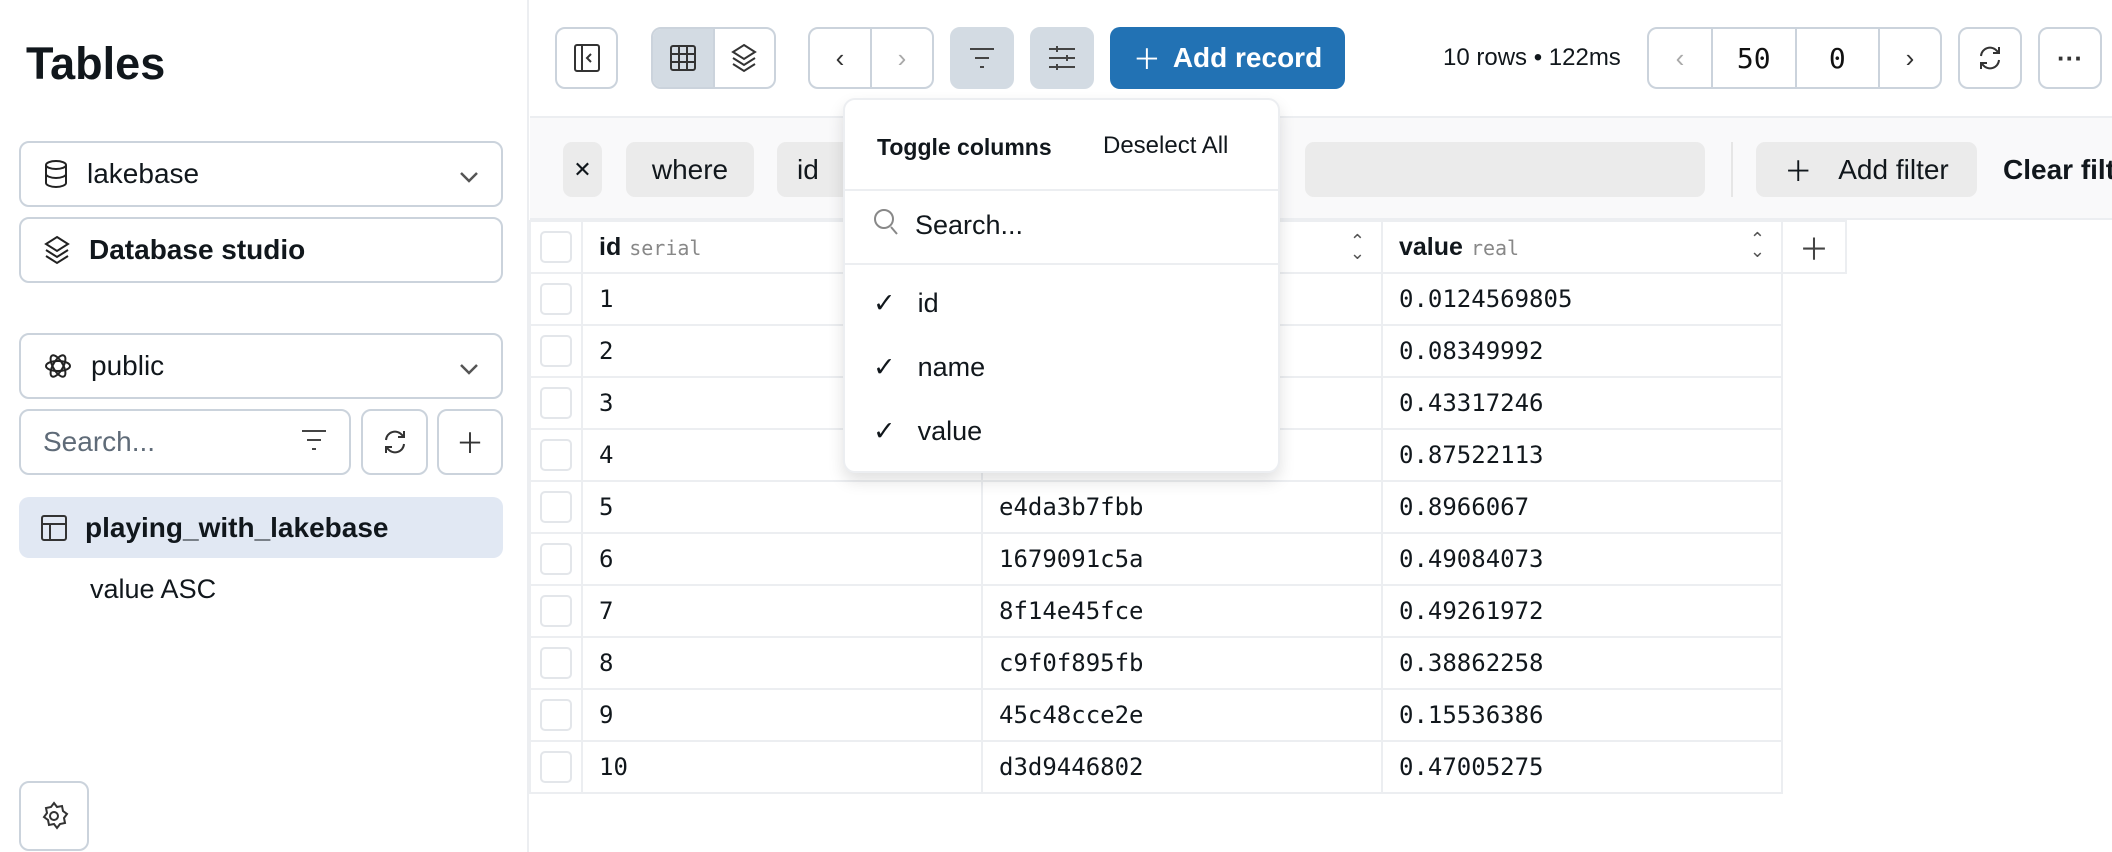 The width and height of the screenshot is (2112, 852). I want to click on database-select: lakebase, so click(261, 174).